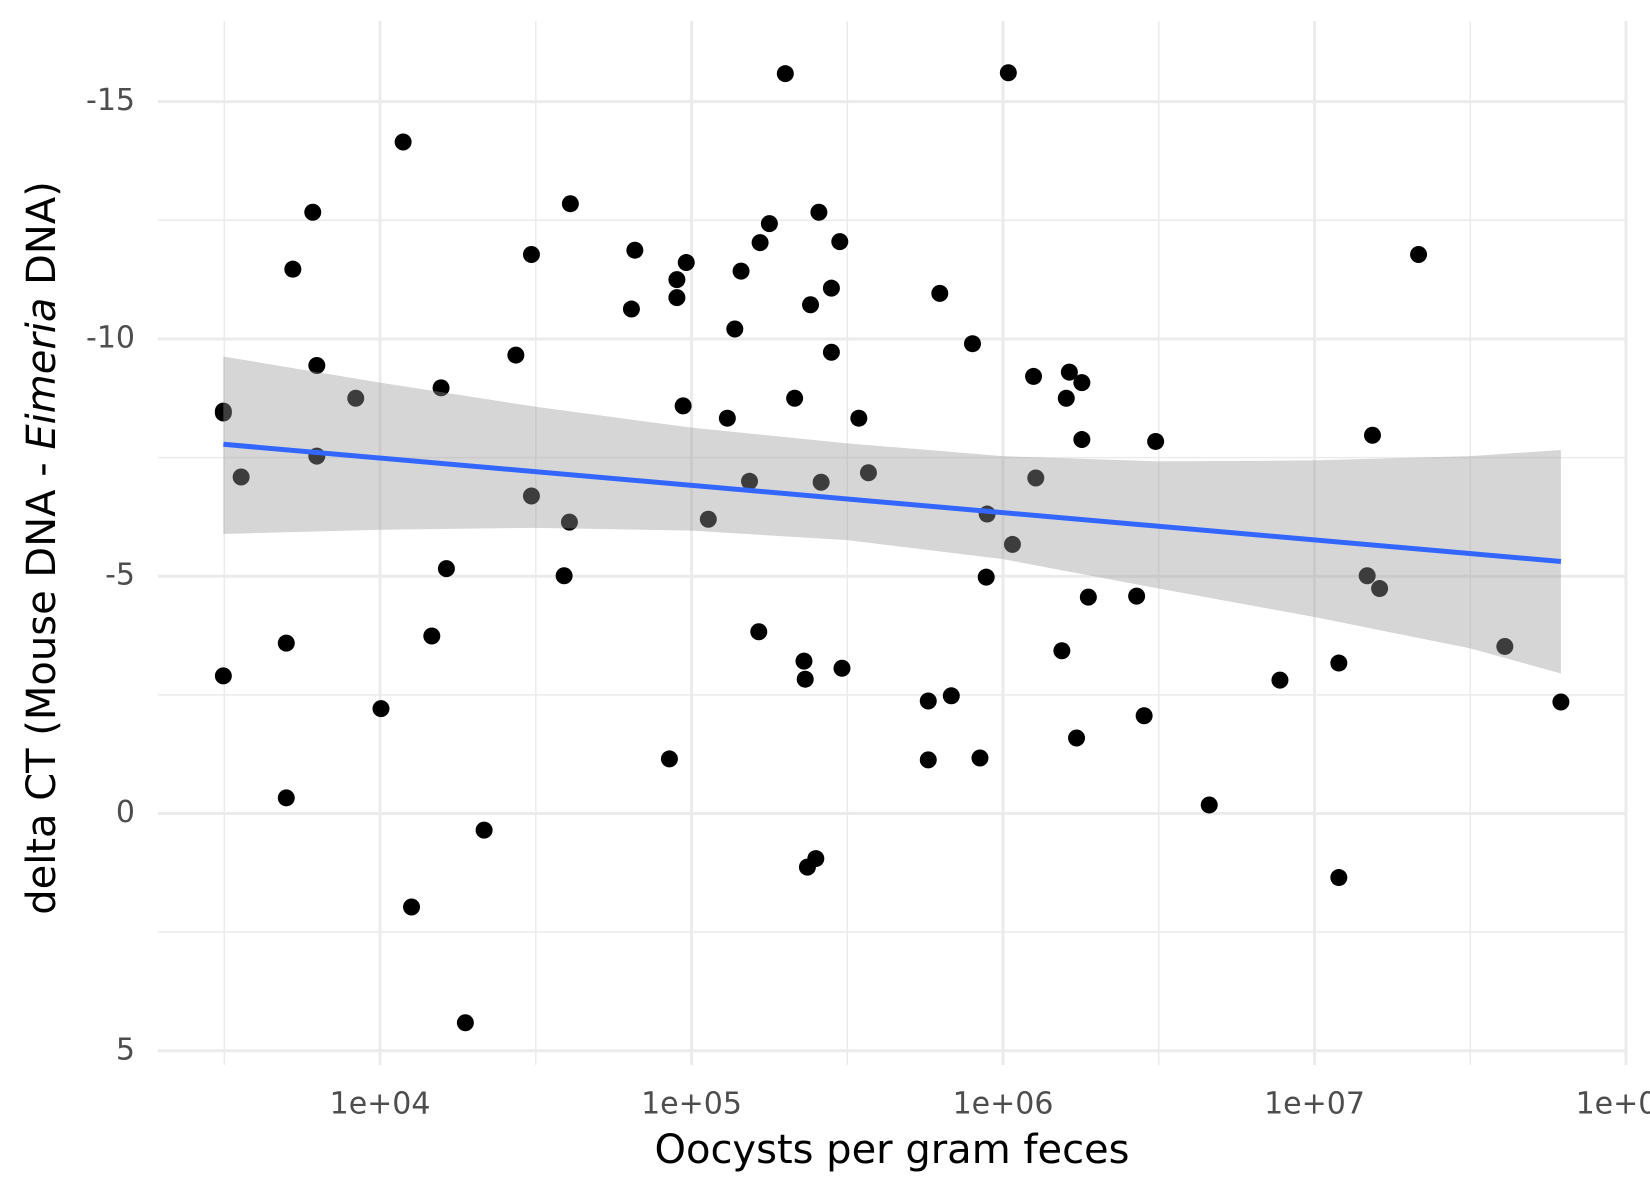 The width and height of the screenshot is (1650, 1200). What do you see at coordinates (120, 575) in the screenshot?
I see `y-tick-label: -5` at bounding box center [120, 575].